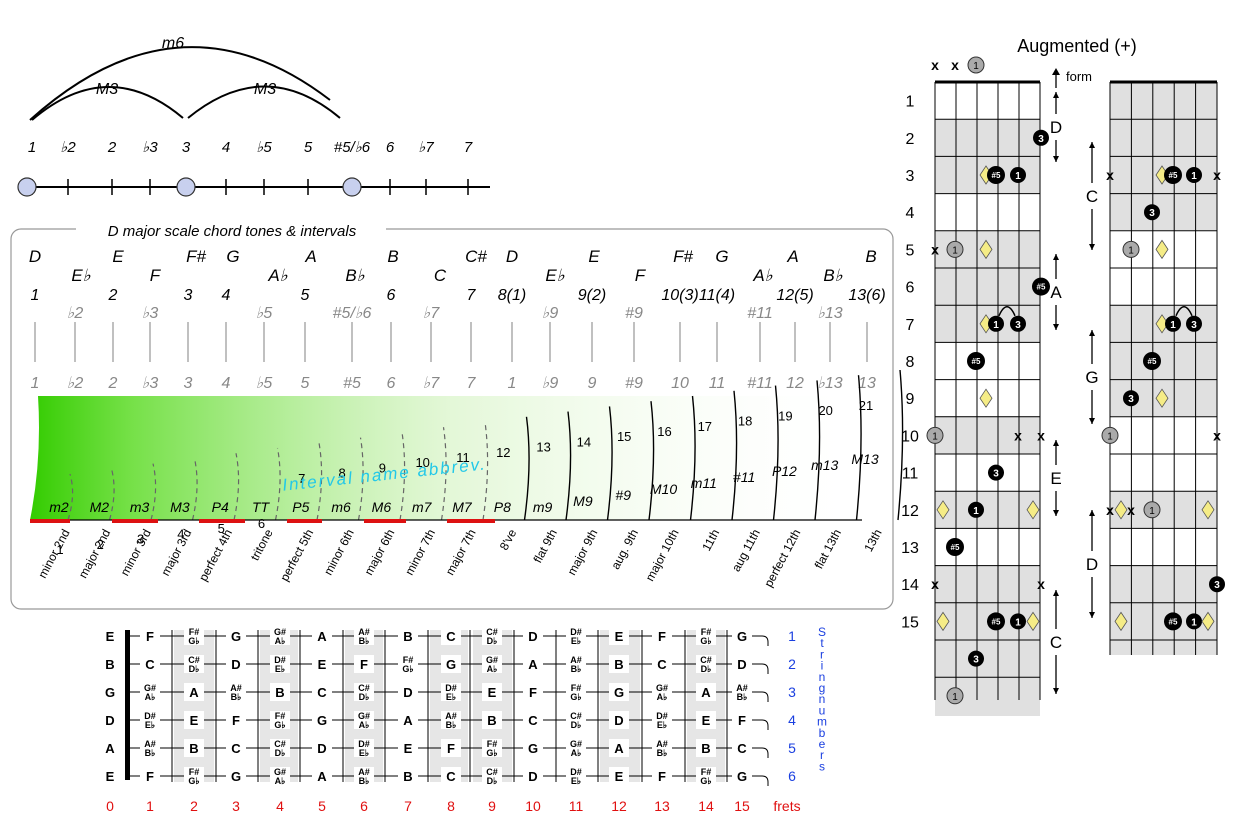  I want to click on interval-abbrev: #9, so click(623, 495).